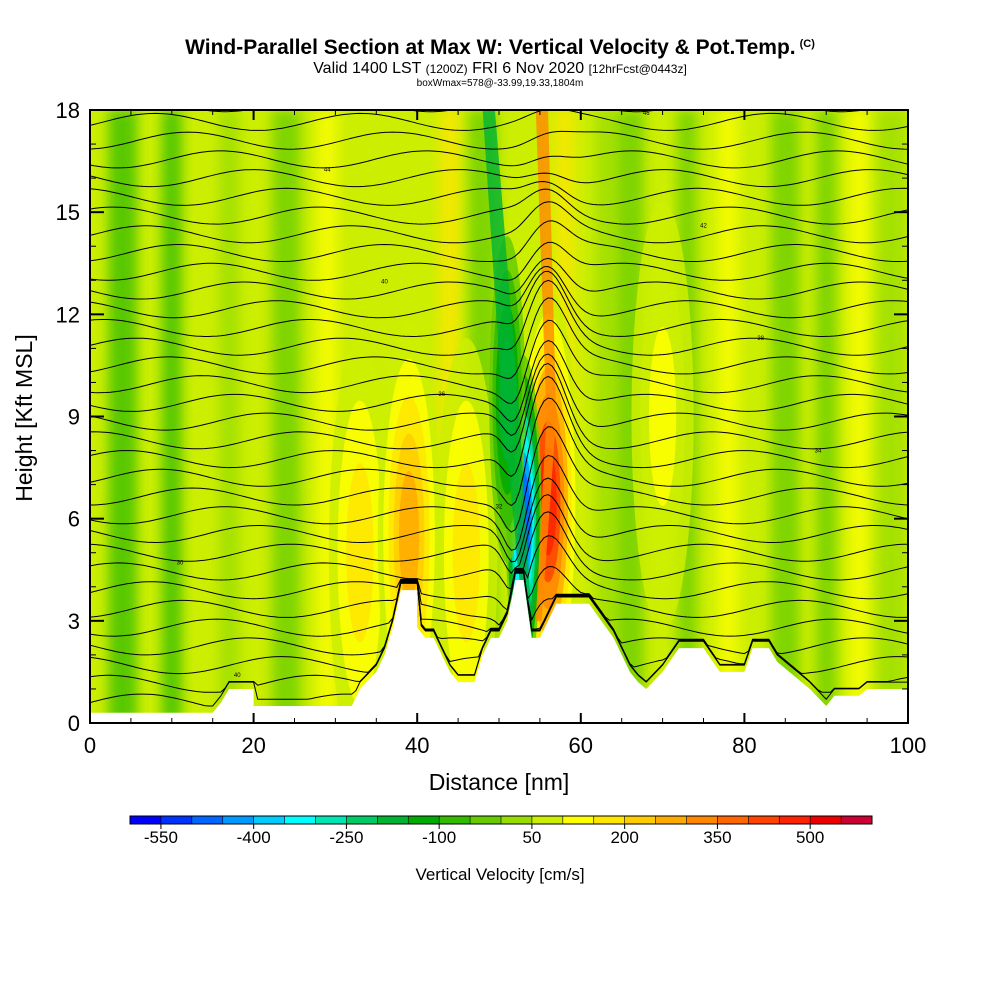  I want to click on y-tick-label: 9, so click(74, 417).